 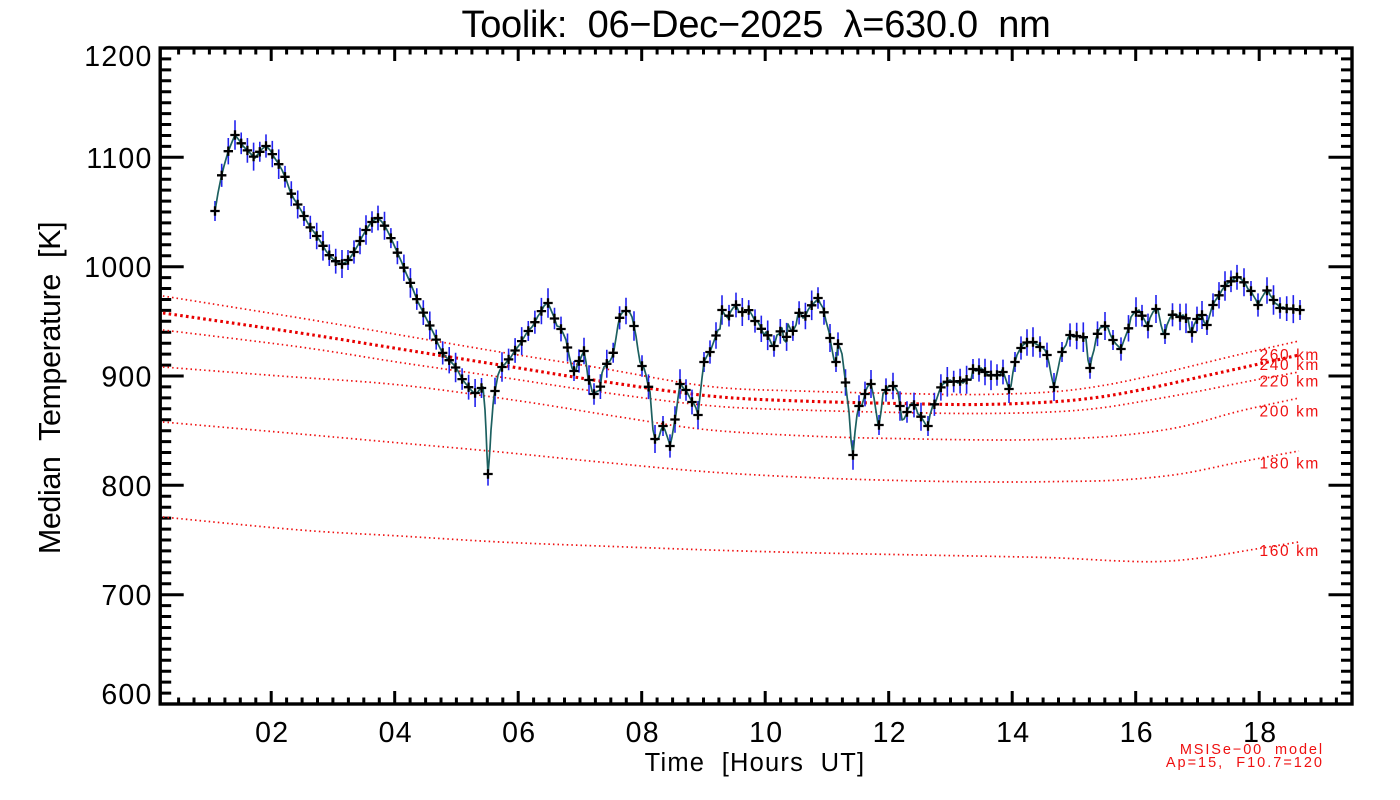 What do you see at coordinates (1260, 733) in the screenshot?
I see `svg-text: 18` at bounding box center [1260, 733].